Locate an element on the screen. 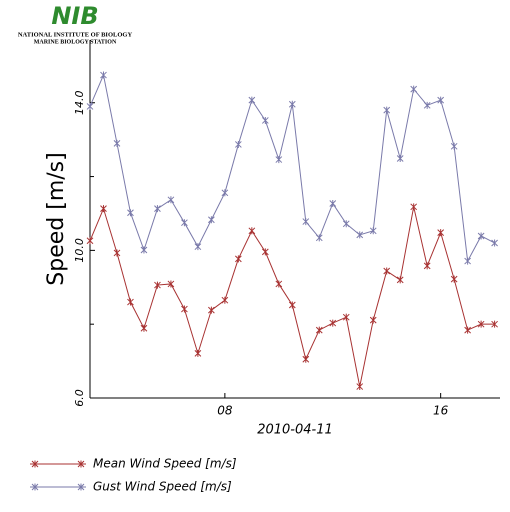 This screenshot has height=512, width=510. y-axis-label: Speed [m/s] is located at coordinates (56, 218).